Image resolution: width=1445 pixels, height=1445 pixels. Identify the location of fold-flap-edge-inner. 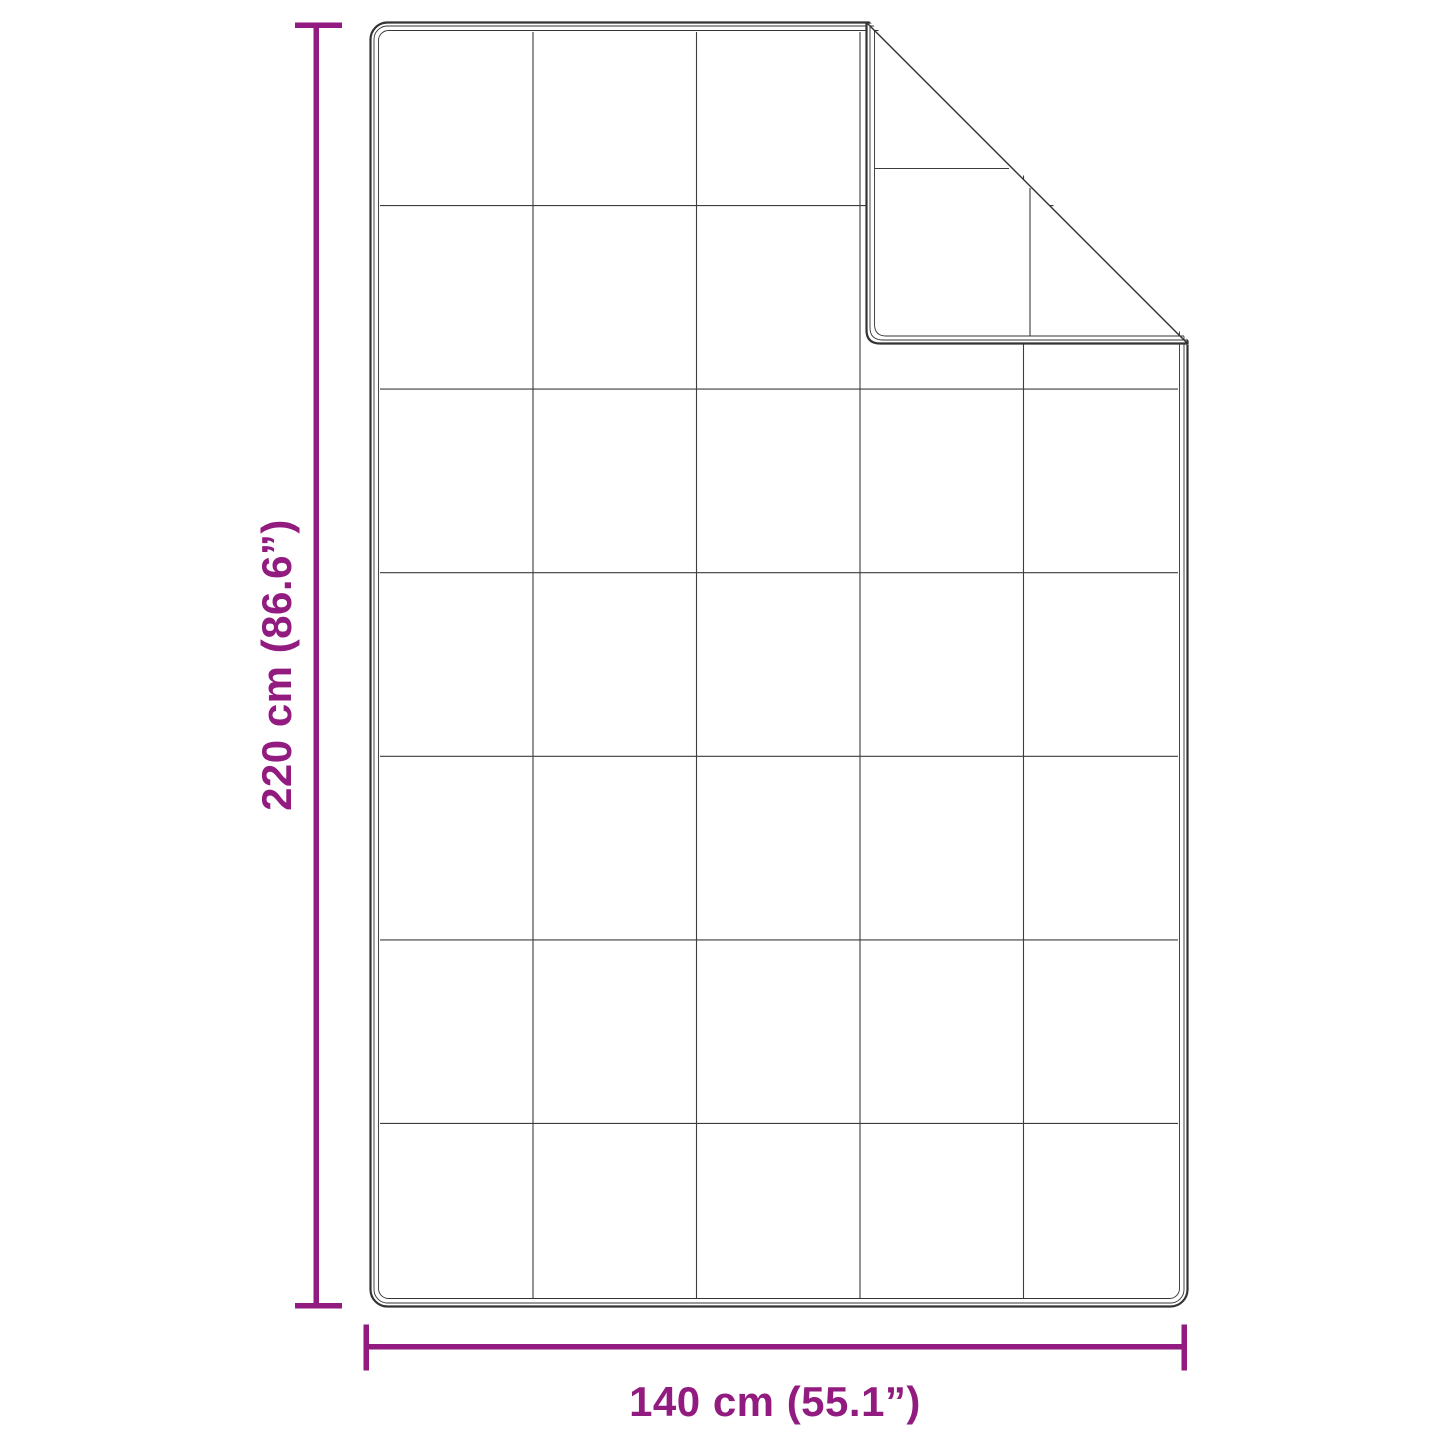
(1029, 183).